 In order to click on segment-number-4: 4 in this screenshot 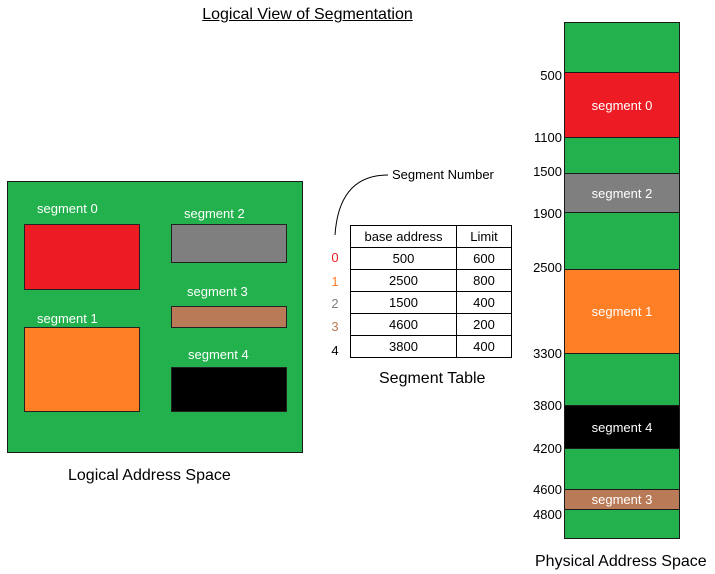, I will do `click(335, 350)`.